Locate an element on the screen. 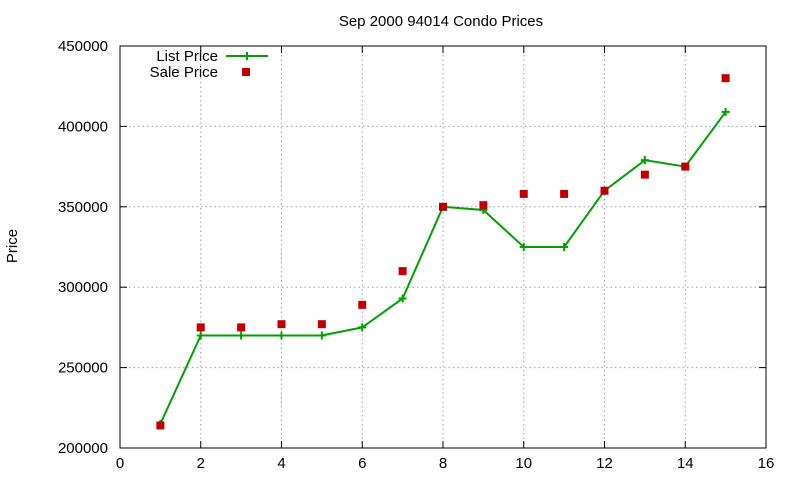  legend-label: Sale Price is located at coordinates (184, 72).